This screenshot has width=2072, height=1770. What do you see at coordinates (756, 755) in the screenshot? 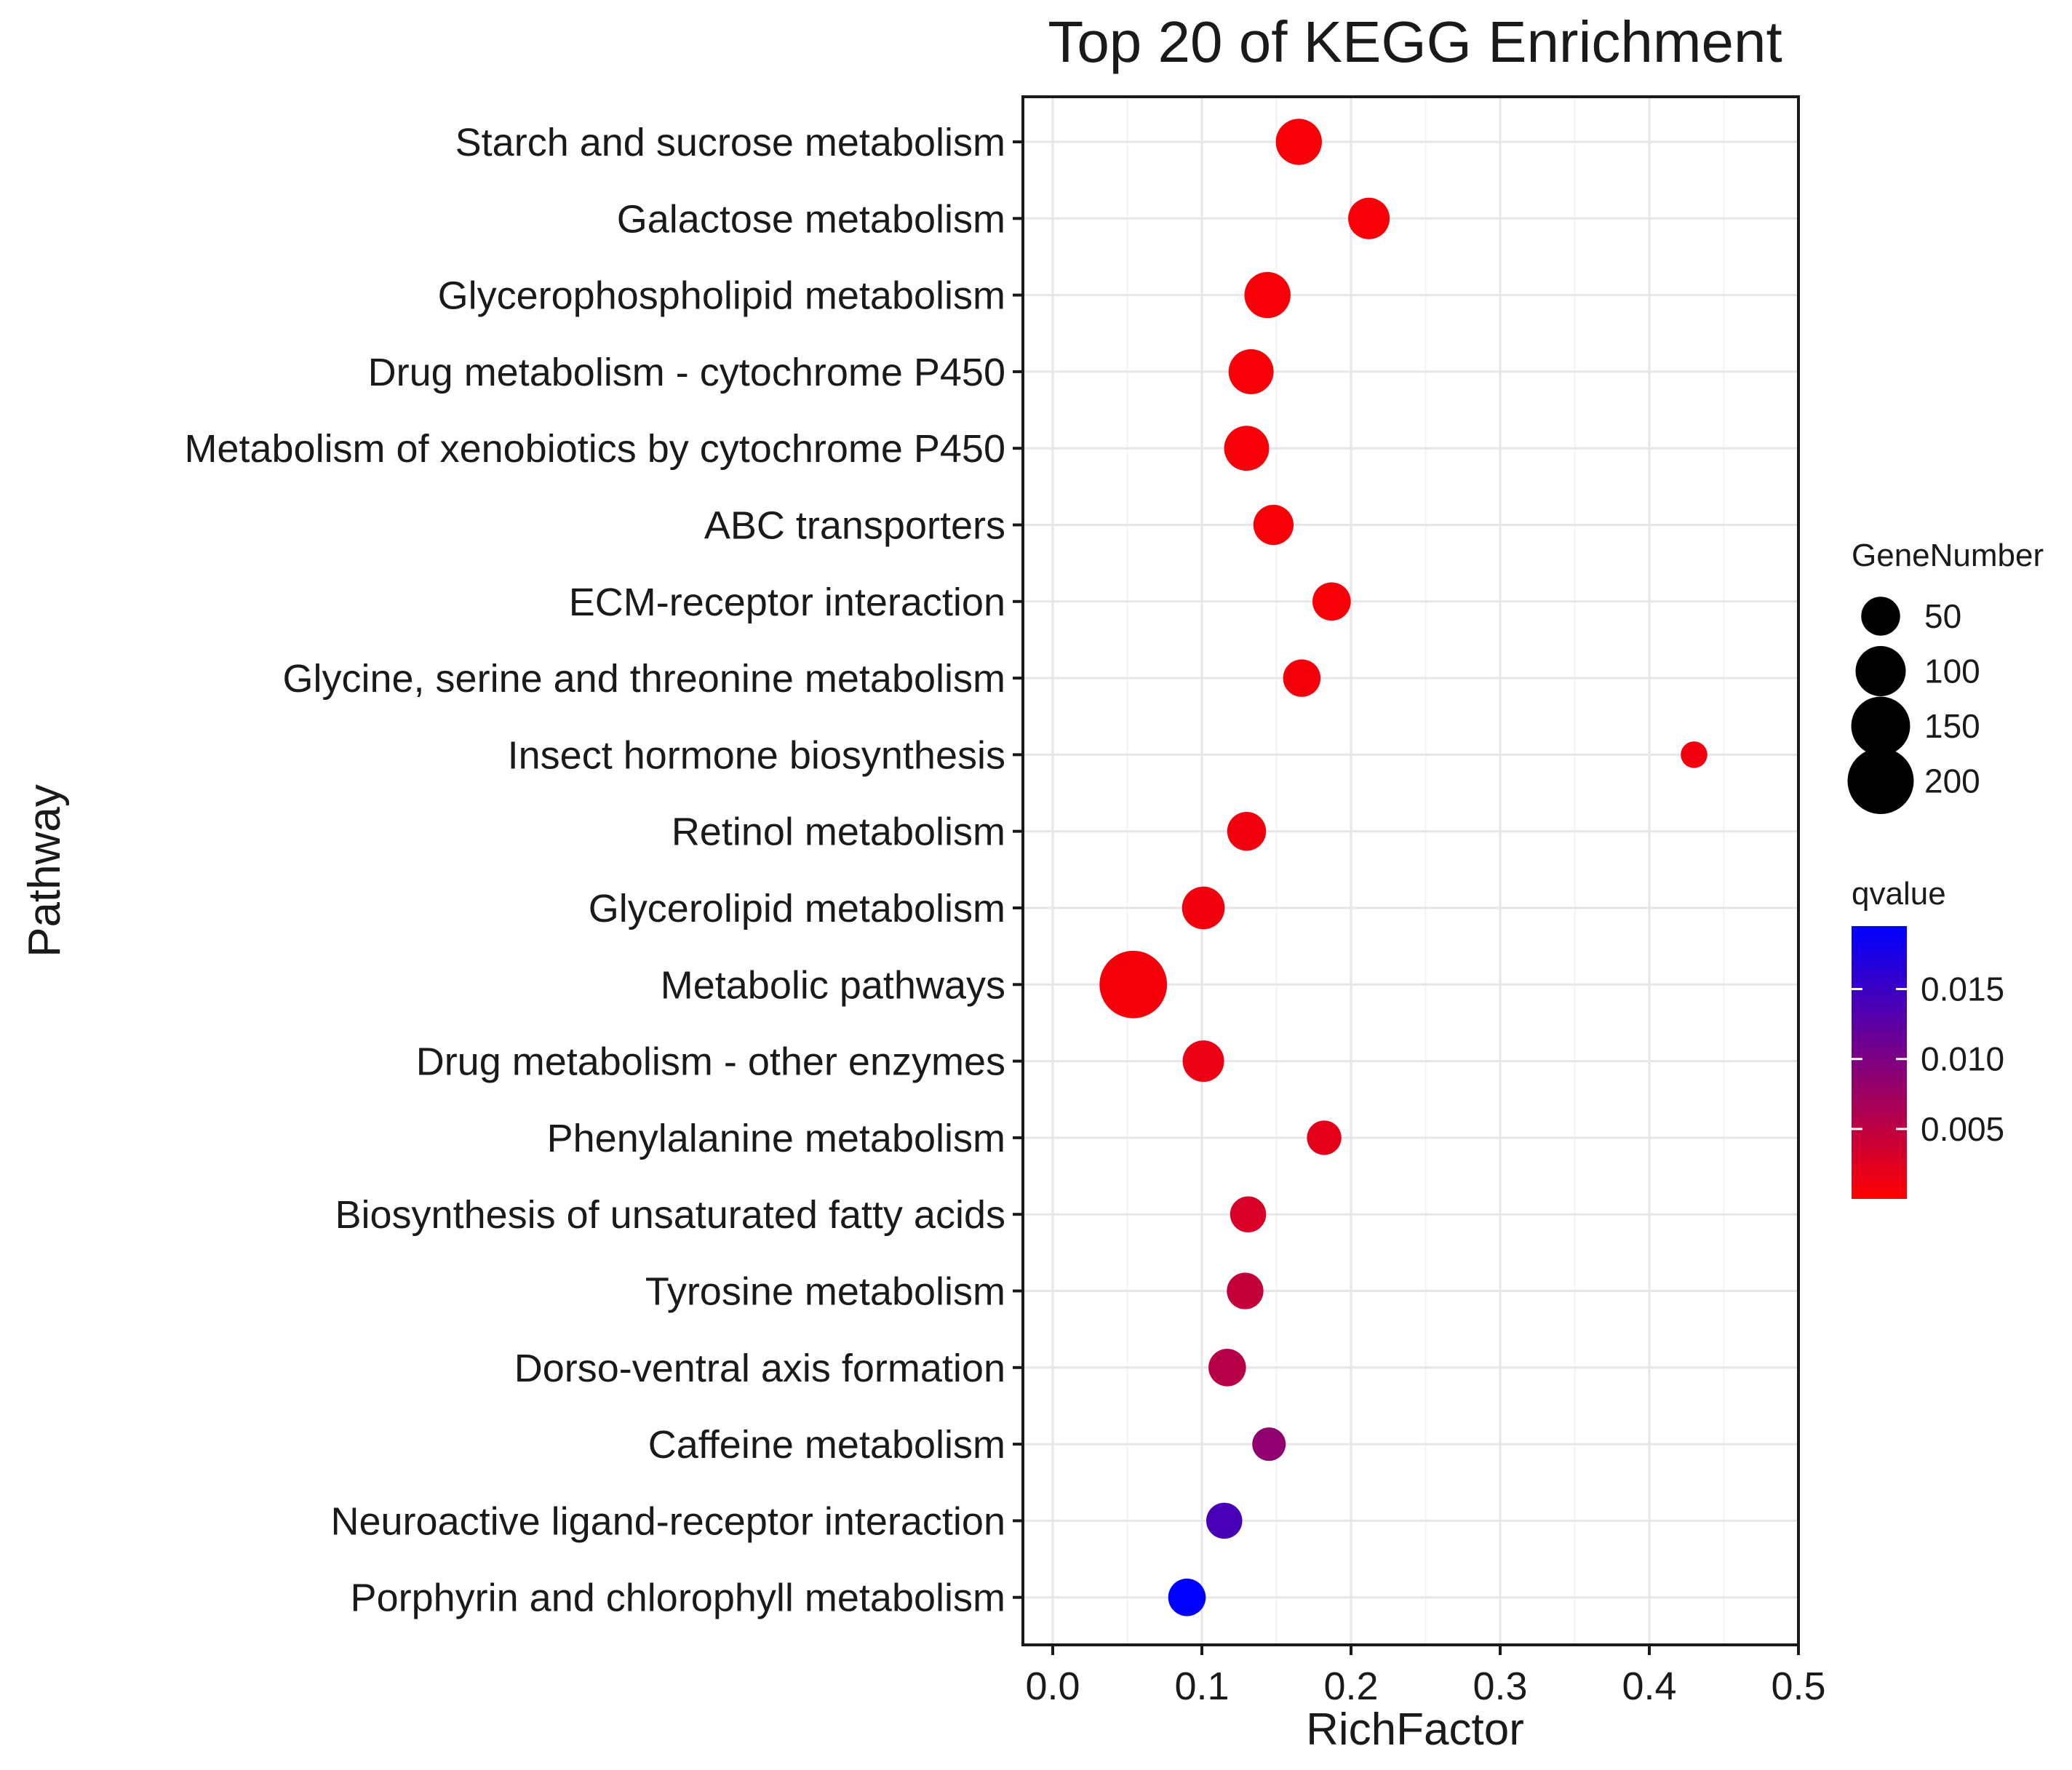
I see `y-tick-label: Insect hormone biosynthesis` at bounding box center [756, 755].